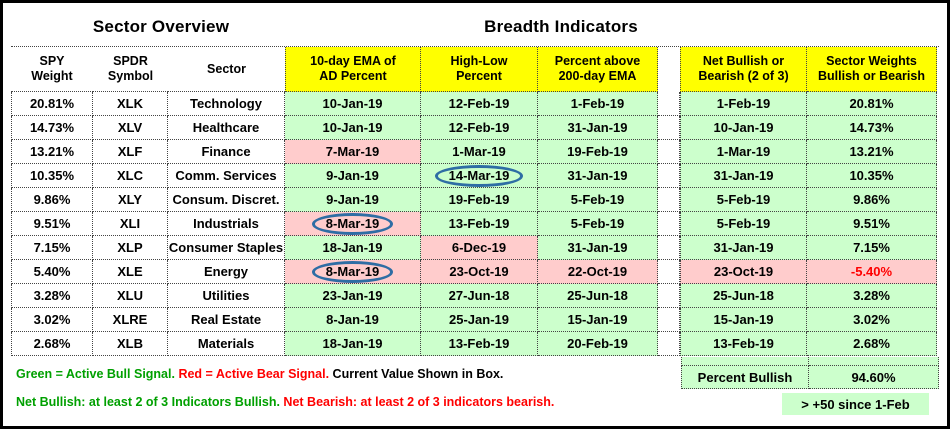  What do you see at coordinates (743, 176) in the screenshot?
I see `cell-net-bullish: 31-Jan-19` at bounding box center [743, 176].